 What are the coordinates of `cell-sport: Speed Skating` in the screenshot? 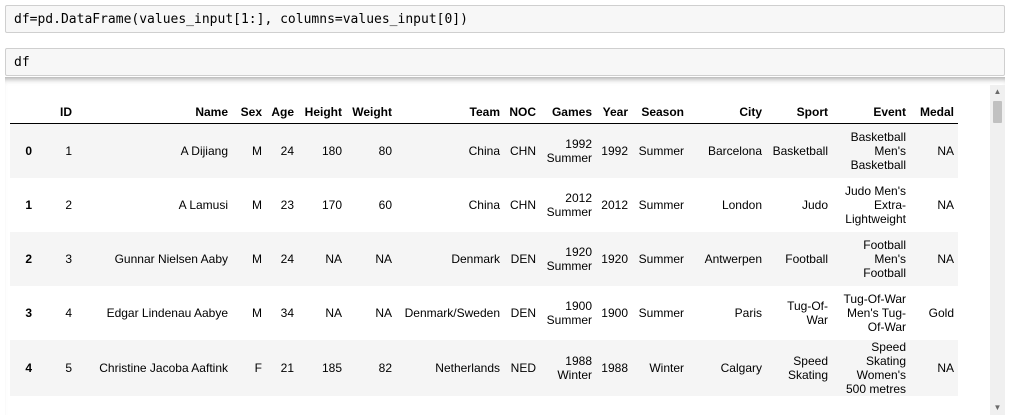 It's located at (807, 367).